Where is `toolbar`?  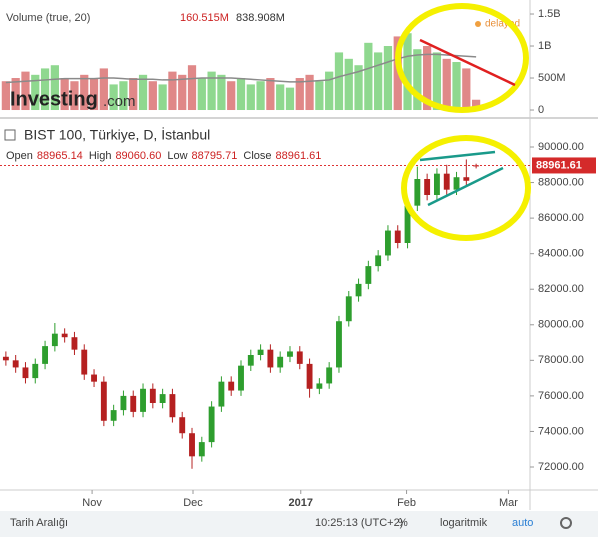
toolbar is located at coordinates (299, 524).